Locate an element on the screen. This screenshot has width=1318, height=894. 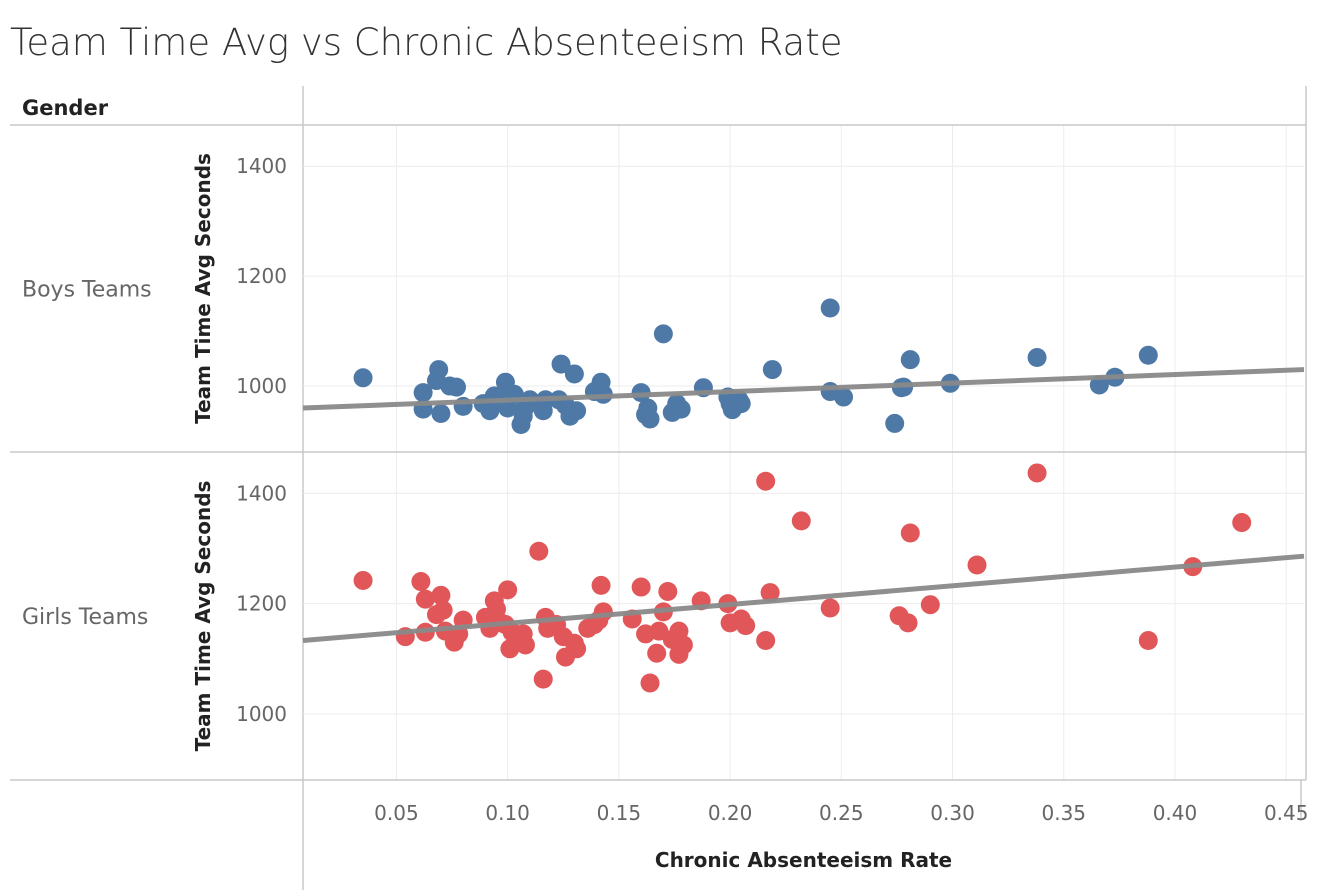
x-axis-title: Chronic Absenteeism Rate is located at coordinates (803, 860).